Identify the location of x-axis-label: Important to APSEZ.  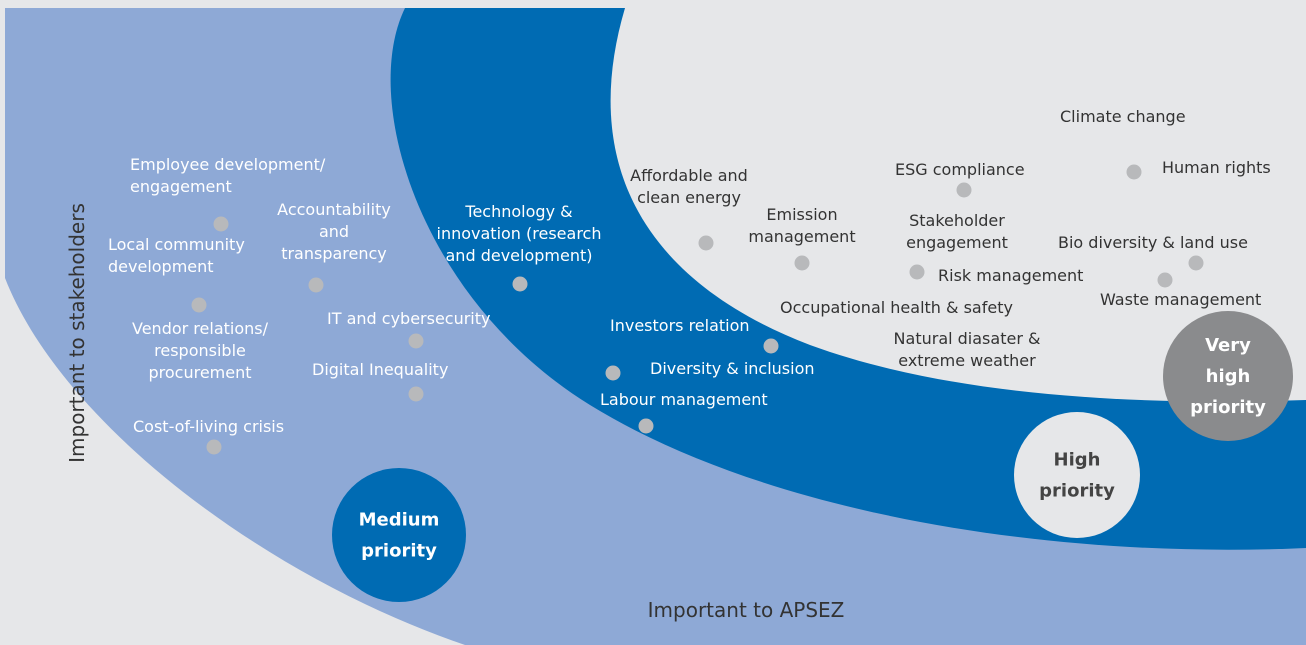
(746, 610).